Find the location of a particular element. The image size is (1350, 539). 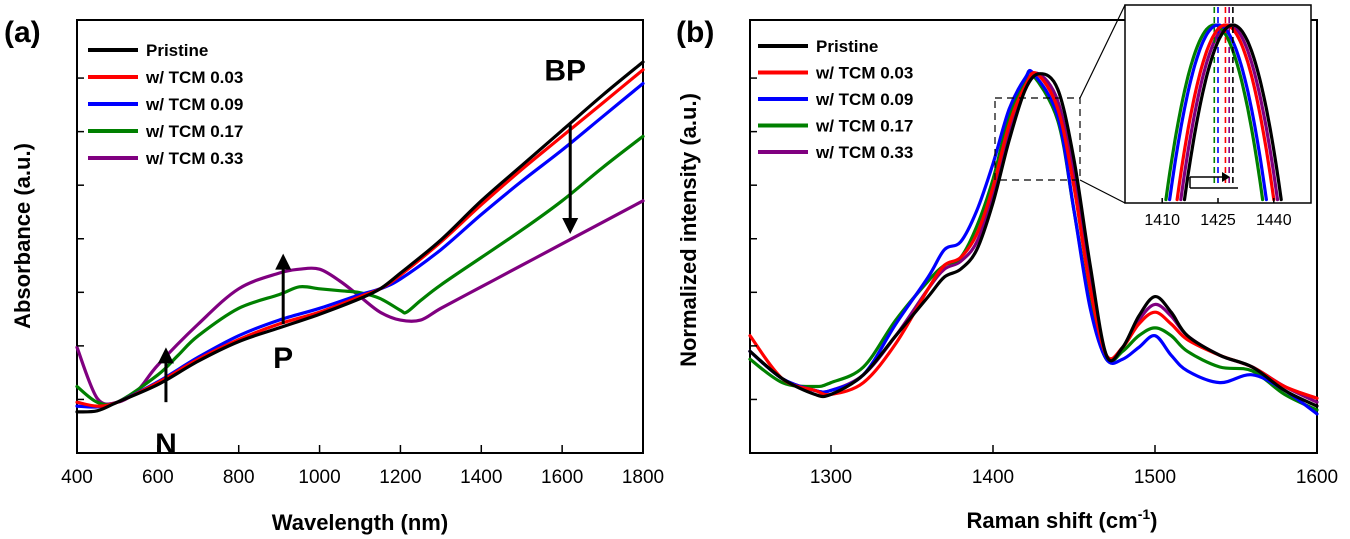

panel-a-x-tick-label: 800 is located at coordinates (239, 477).